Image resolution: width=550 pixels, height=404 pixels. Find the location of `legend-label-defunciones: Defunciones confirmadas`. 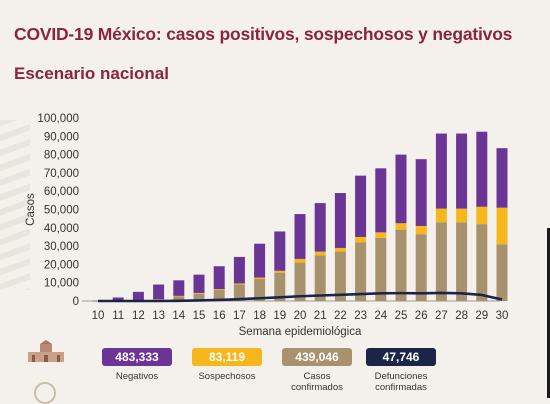

legend-label-defunciones: Defunciones confirmadas is located at coordinates (401, 382).